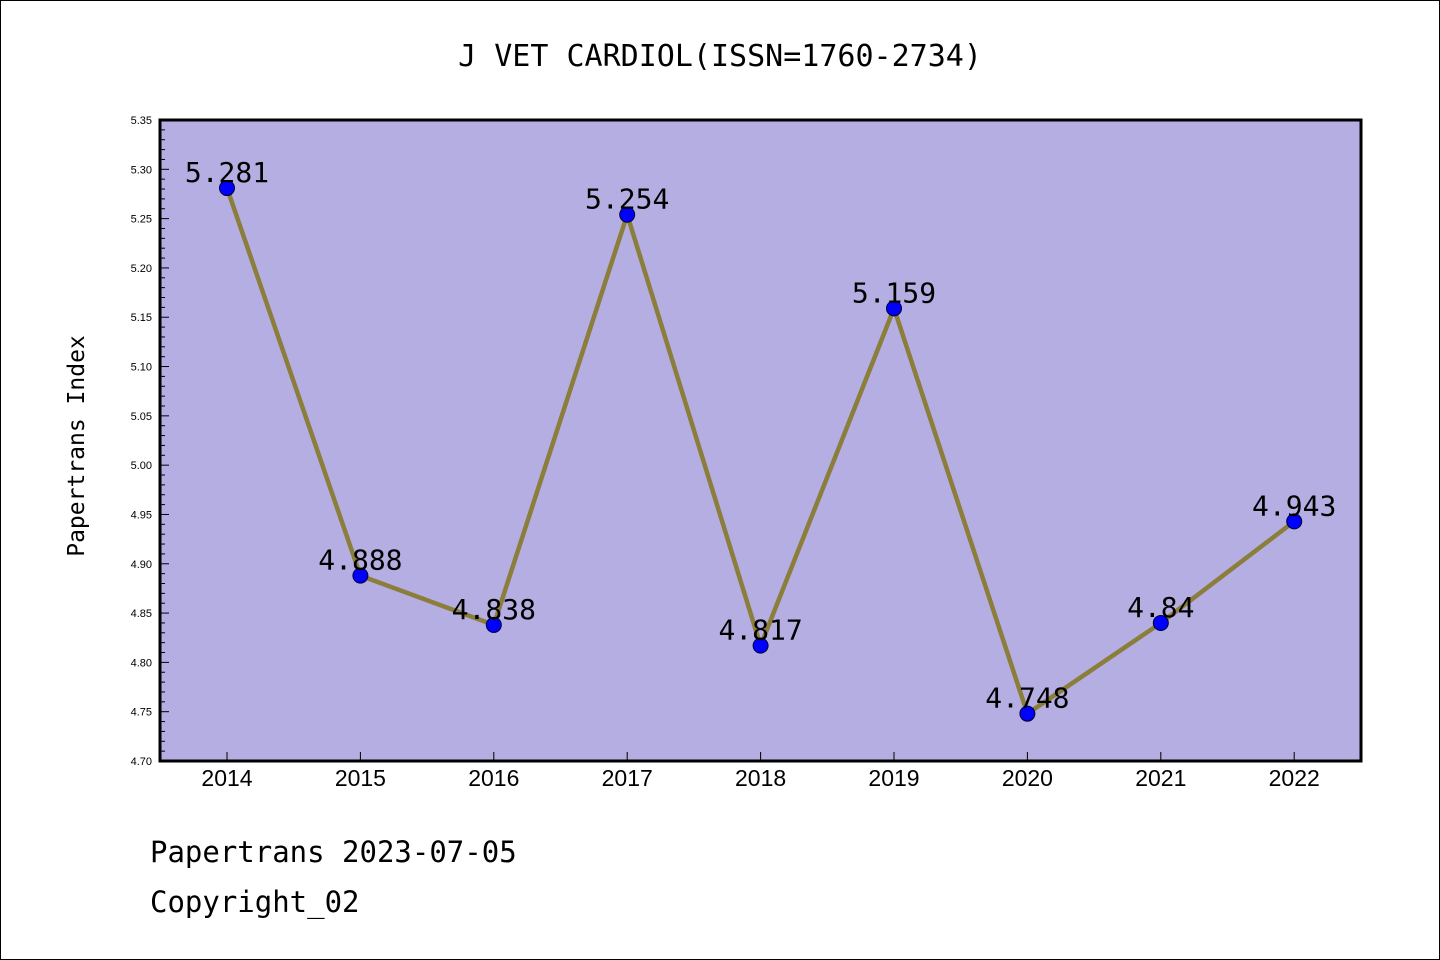 The height and width of the screenshot is (960, 1440). What do you see at coordinates (1294, 778) in the screenshot?
I see `x-tick-label: 2022` at bounding box center [1294, 778].